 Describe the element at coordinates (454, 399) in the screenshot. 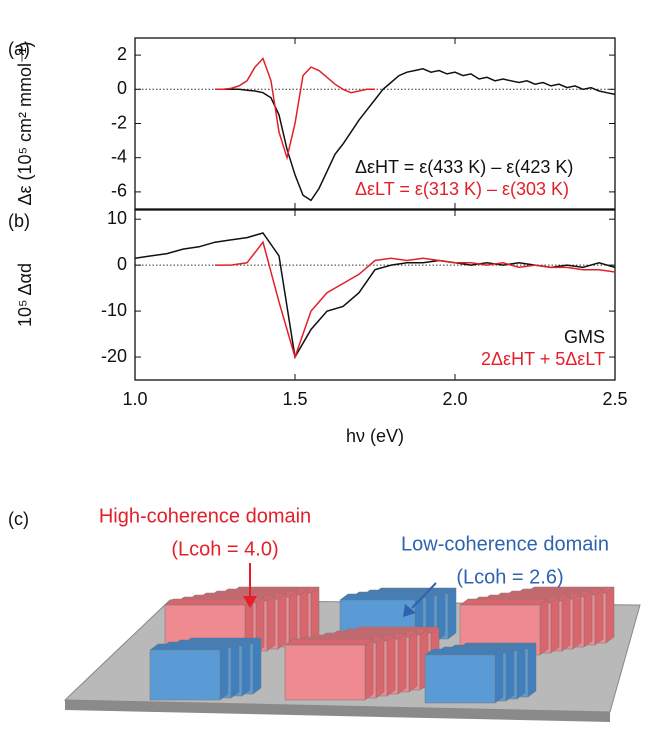

I see `x-tick-label: 2.0` at that location.